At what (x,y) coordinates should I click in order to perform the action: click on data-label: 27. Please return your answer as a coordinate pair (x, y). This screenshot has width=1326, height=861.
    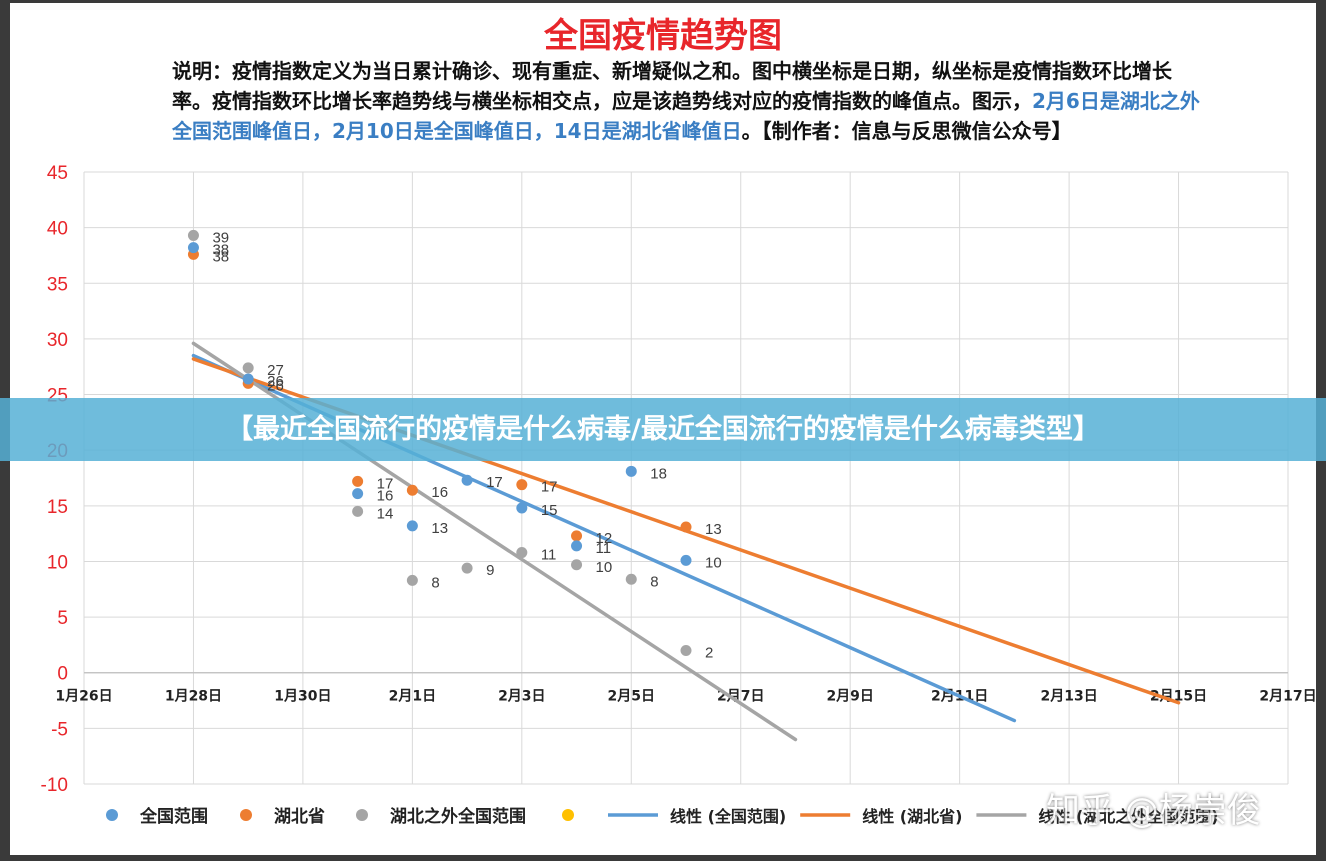
    Looking at the image, I should click on (275, 370).